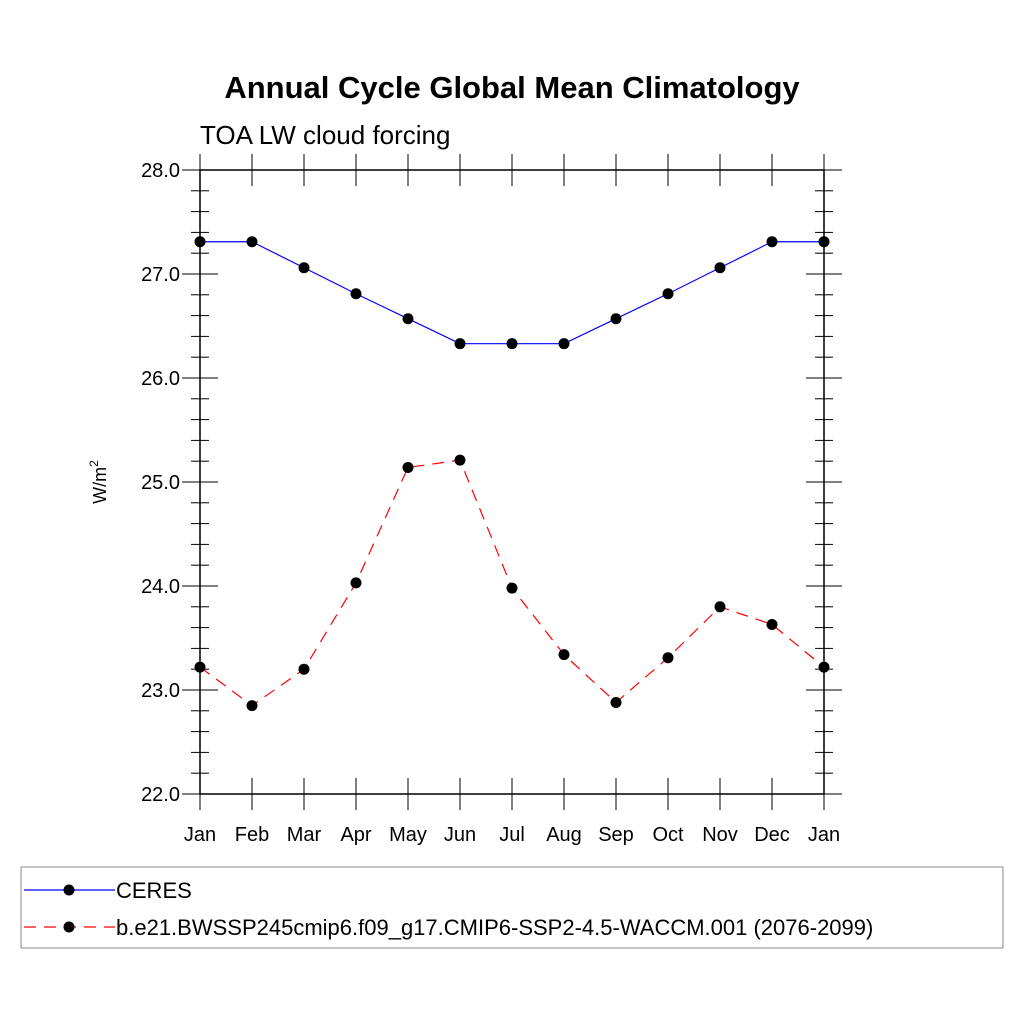 The width and height of the screenshot is (1024, 1024). I want to click on legend-entry-ceres: CERES, so click(108, 890).